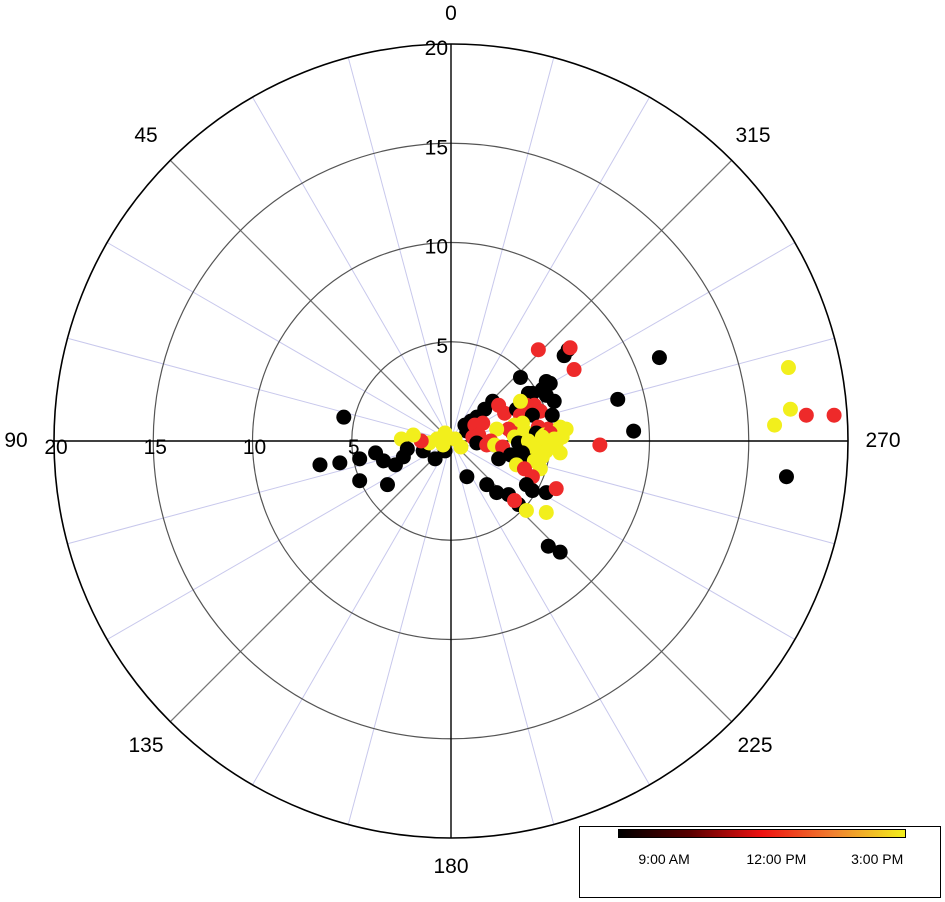 Image resolution: width=945 pixels, height=902 pixels. I want to click on colorbar-legend: 9:00 AM 12:00 PM 3:00 PM, so click(760, 862).